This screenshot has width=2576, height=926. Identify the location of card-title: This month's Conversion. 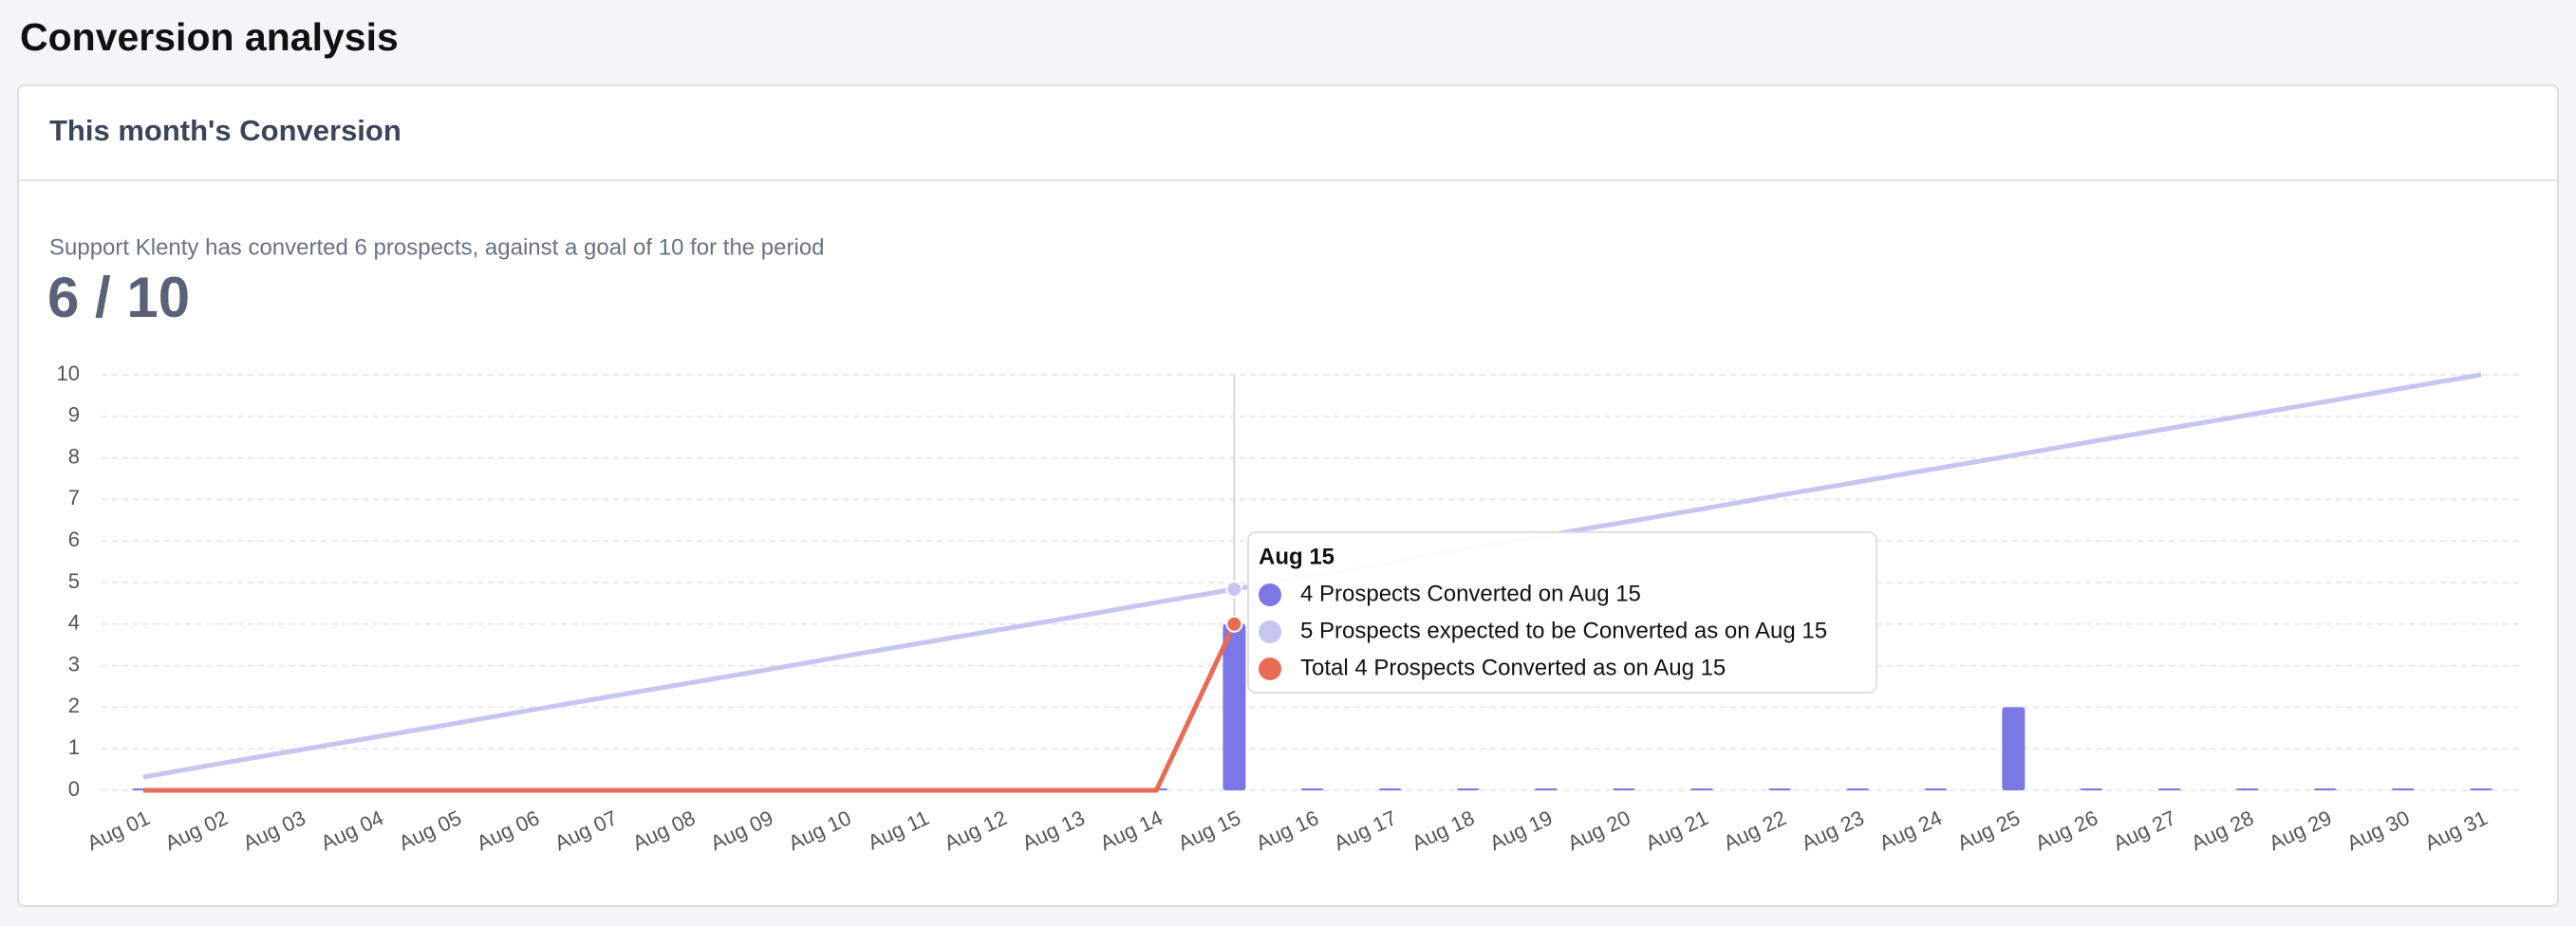
(225, 130).